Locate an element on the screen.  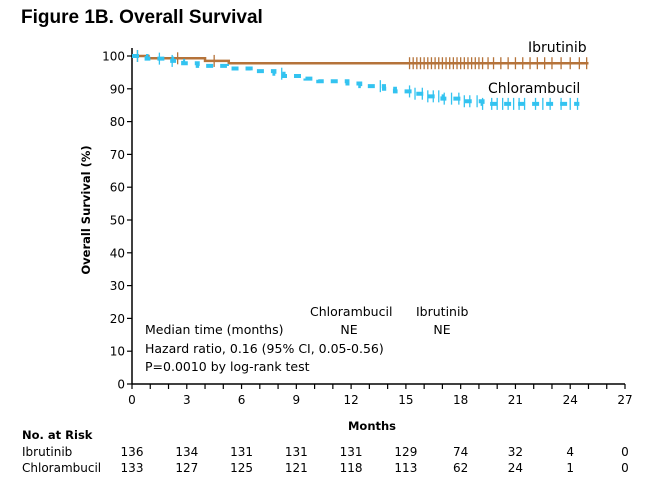
y-tick-label: 0 is located at coordinates (121, 385).